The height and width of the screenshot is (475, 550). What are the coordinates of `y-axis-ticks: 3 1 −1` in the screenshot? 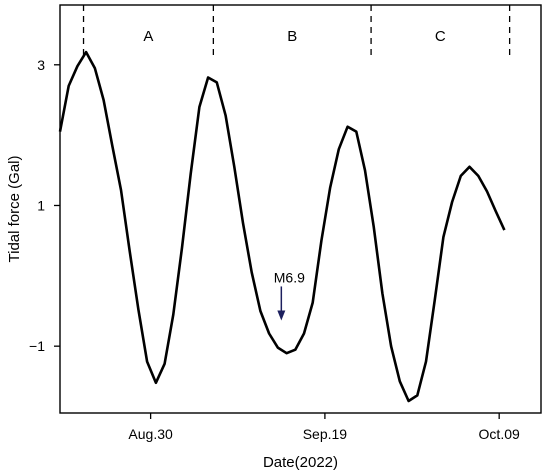 It's located at (44, 205).